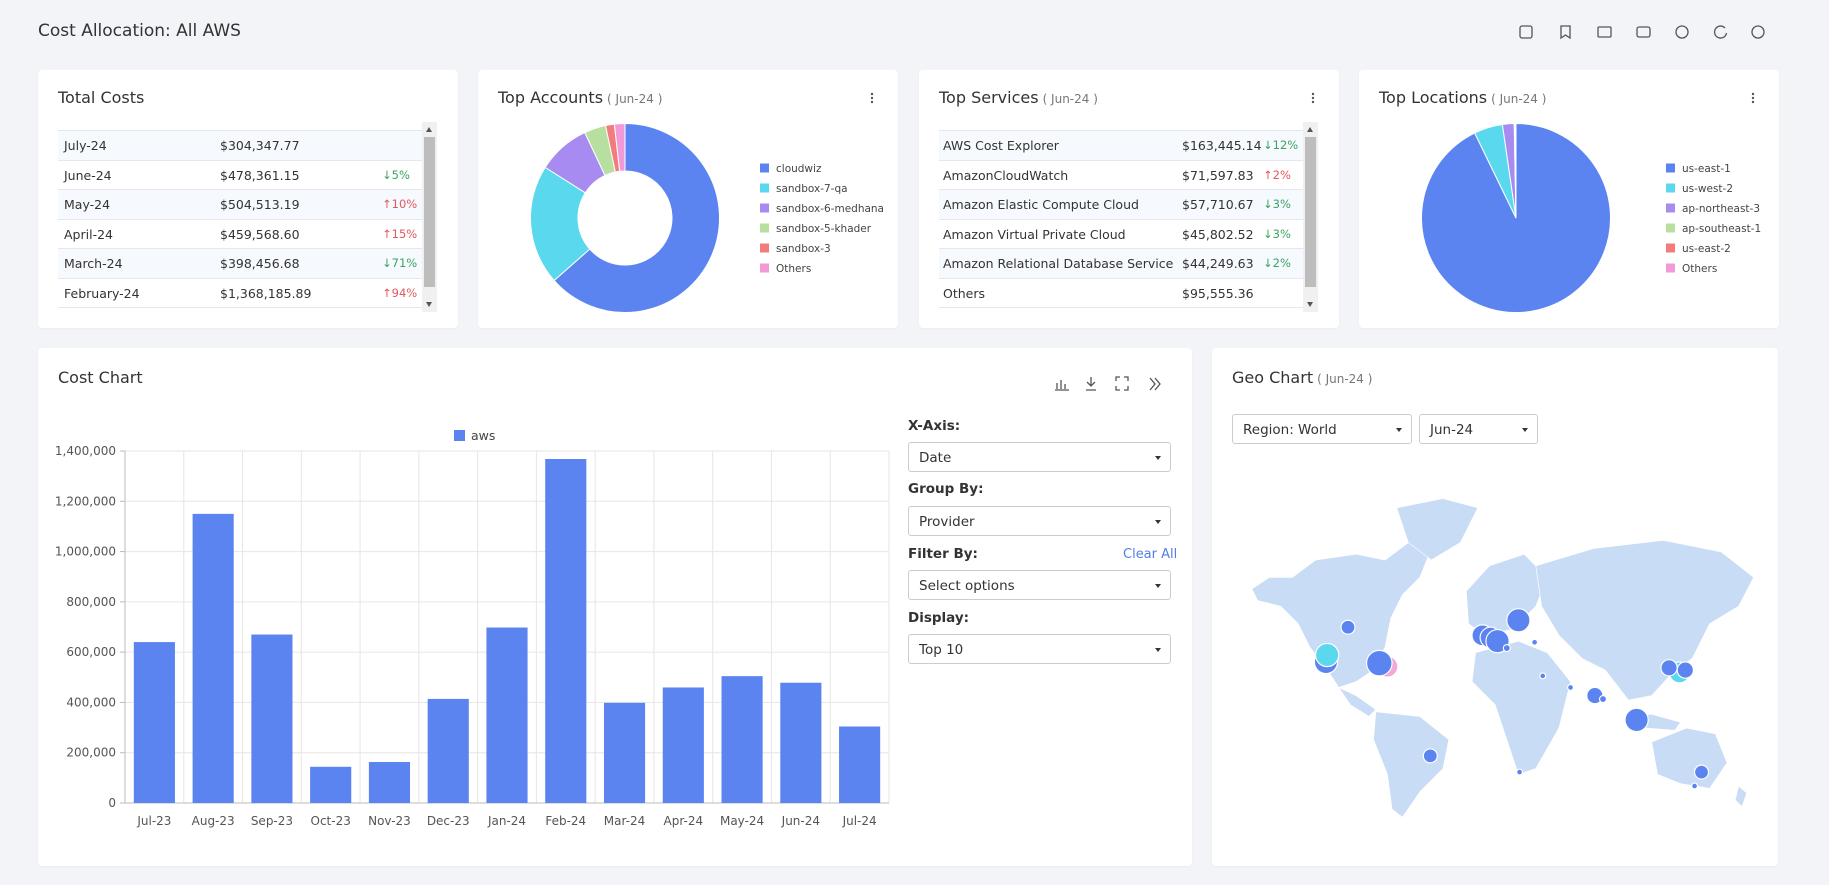 Image resolution: width=1829 pixels, height=885 pixels. What do you see at coordinates (1155, 384) in the screenshot?
I see `collapse-icon` at bounding box center [1155, 384].